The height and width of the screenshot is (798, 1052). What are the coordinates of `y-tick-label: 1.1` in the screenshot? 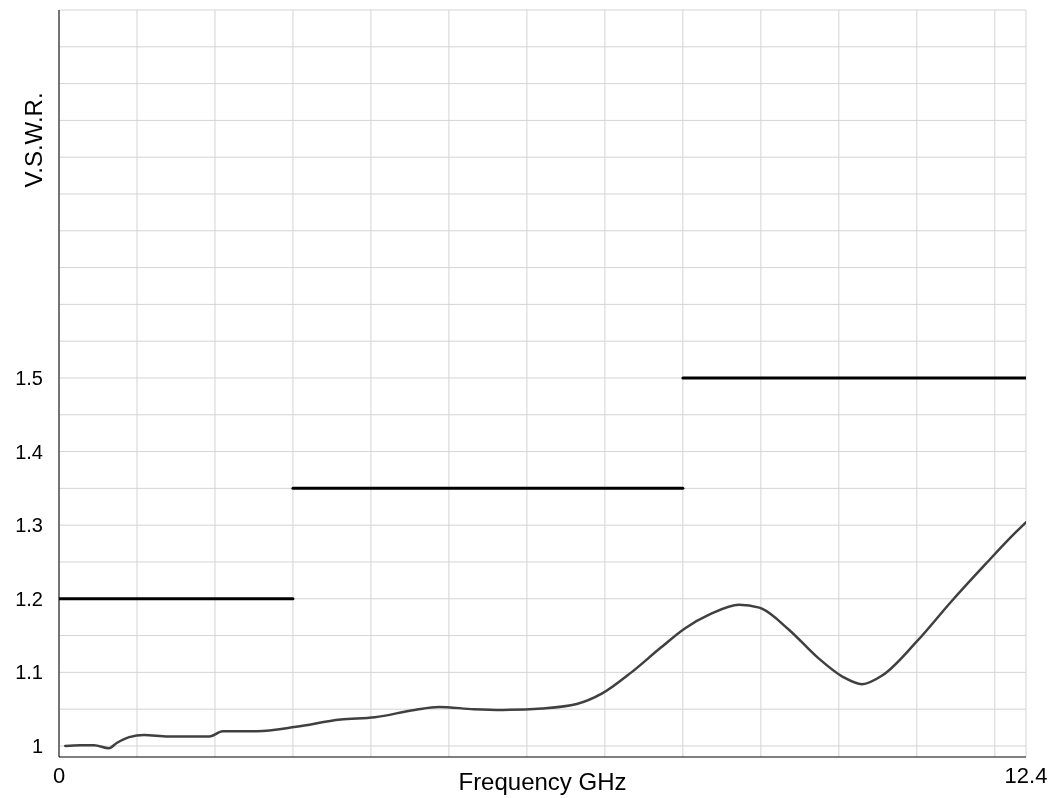 It's located at (29, 672).